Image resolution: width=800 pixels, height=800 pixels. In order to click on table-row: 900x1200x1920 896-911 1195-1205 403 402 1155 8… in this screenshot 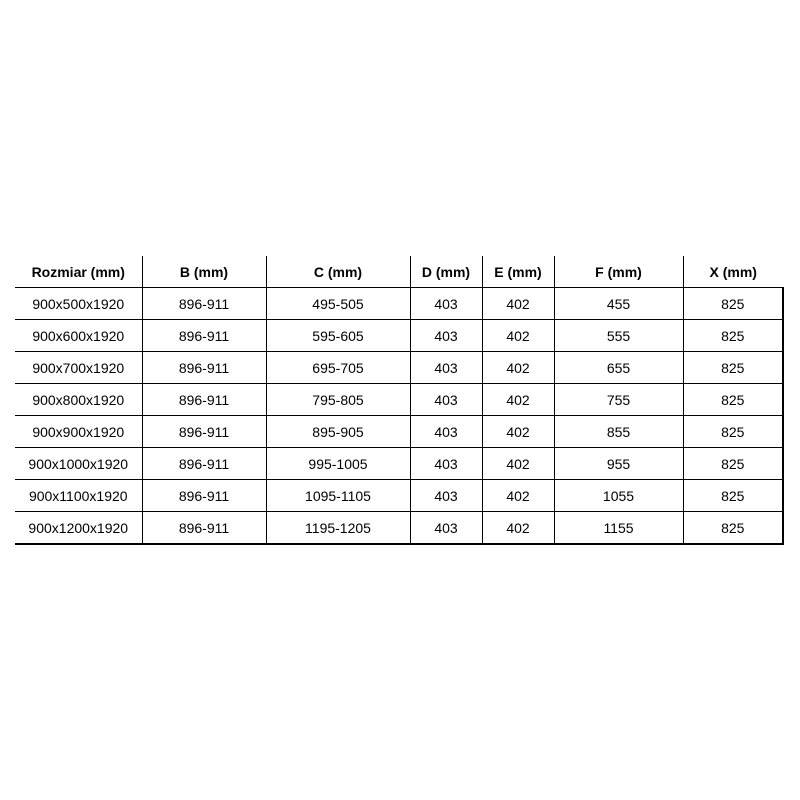, I will do `click(399, 528)`.